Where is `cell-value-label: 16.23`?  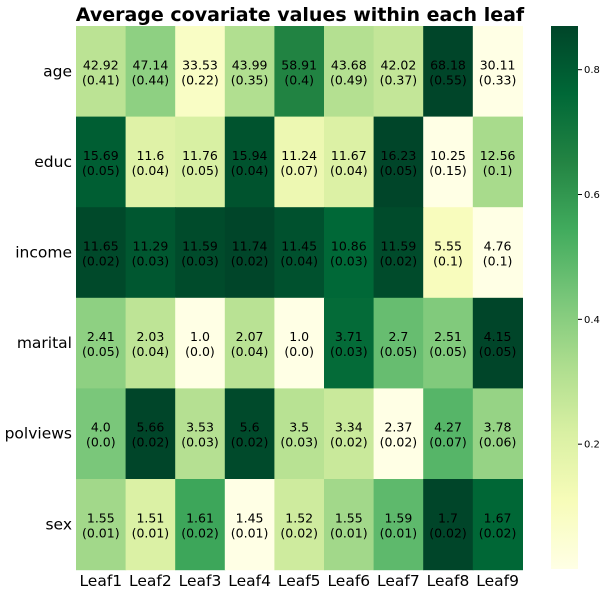 cell-value-label: 16.23 is located at coordinates (399, 155).